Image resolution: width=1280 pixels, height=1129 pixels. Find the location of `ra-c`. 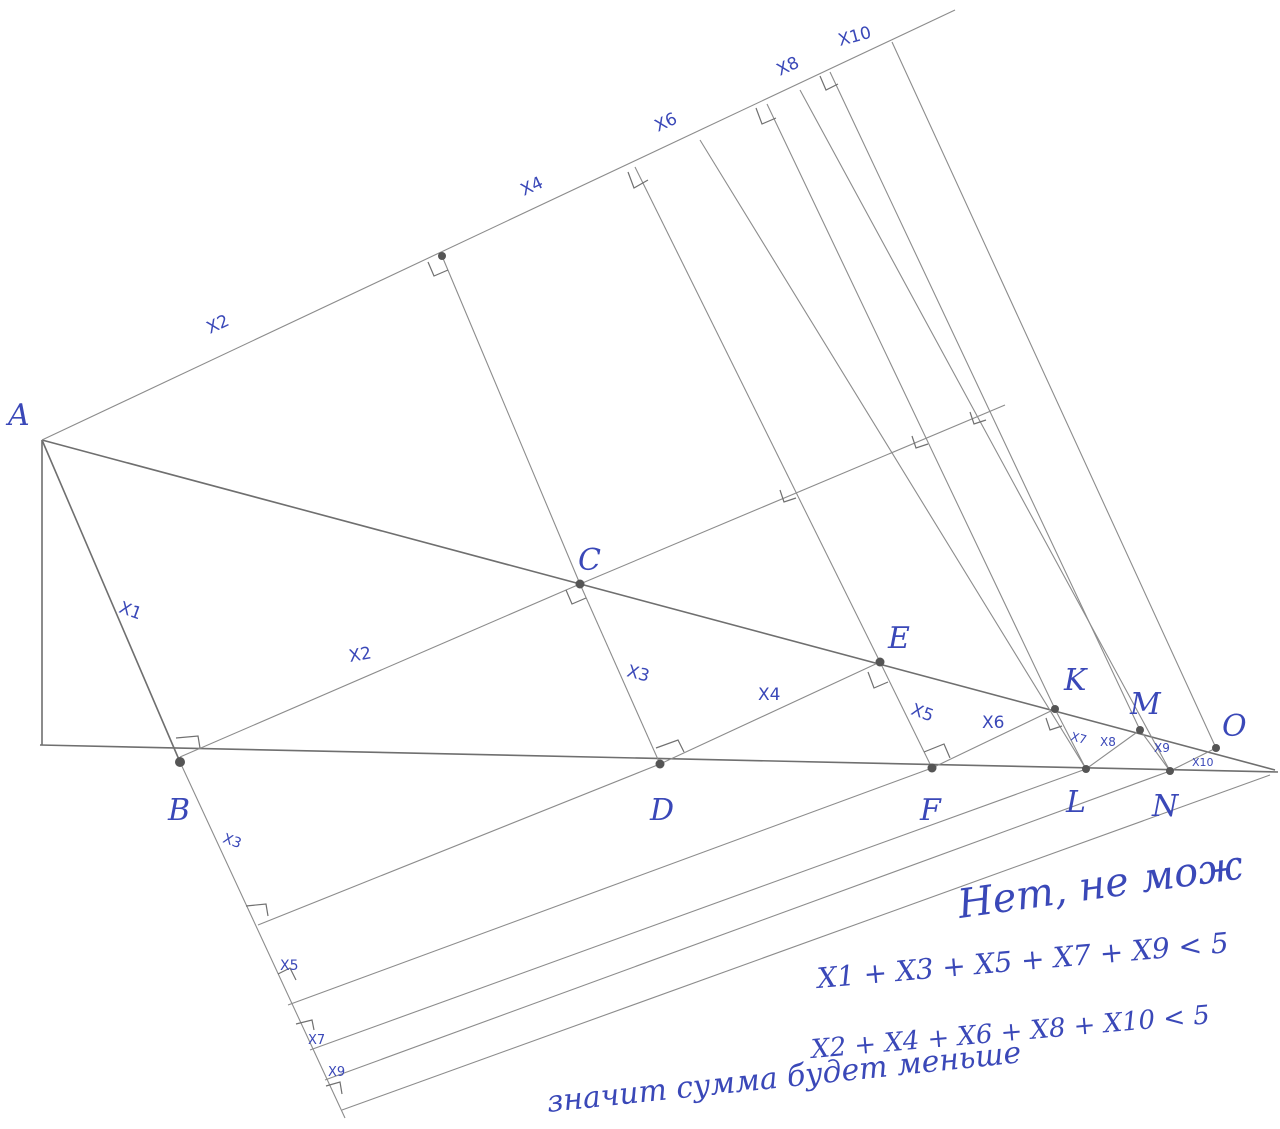

ra-c is located at coordinates (576, 597).